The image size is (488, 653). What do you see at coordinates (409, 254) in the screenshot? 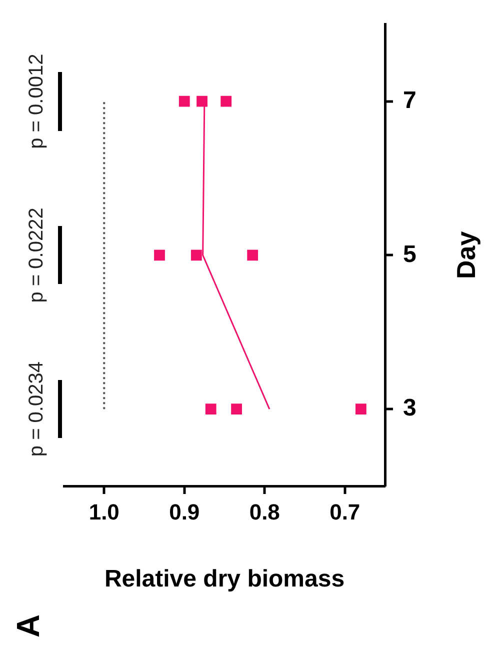
I see `y-tick-label: 5` at bounding box center [409, 254].